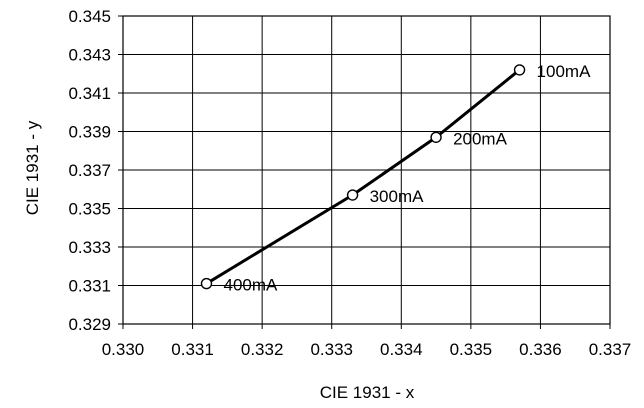  What do you see at coordinates (397, 196) in the screenshot?
I see `data-point-label: 300mA` at bounding box center [397, 196].